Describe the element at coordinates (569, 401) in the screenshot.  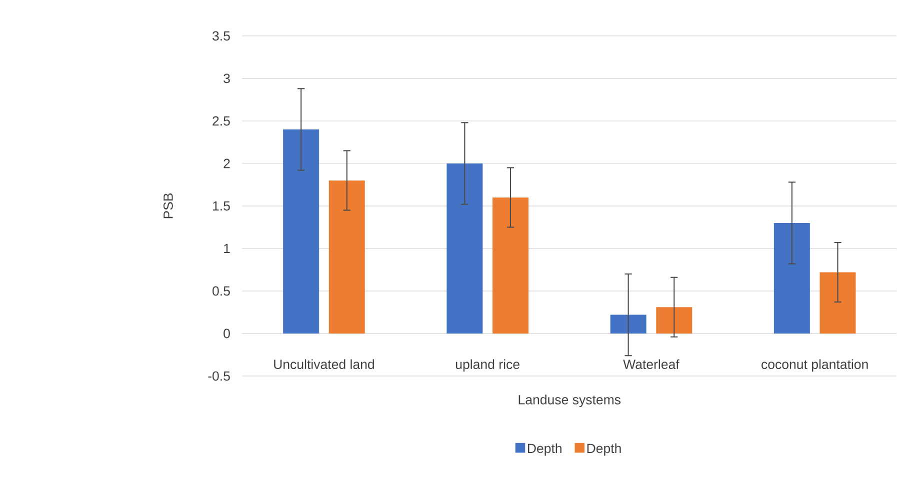
I see `x-axis-title: Landuse systems` at that location.